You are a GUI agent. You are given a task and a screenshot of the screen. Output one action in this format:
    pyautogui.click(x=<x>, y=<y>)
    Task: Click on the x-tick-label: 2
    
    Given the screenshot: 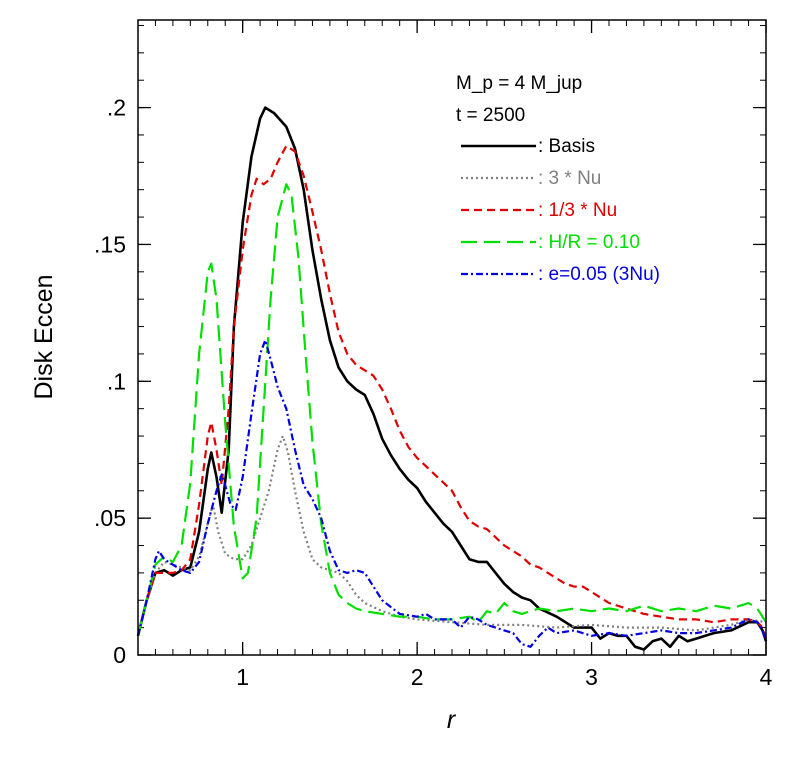 What is the action you would take?
    pyautogui.click(x=417, y=677)
    